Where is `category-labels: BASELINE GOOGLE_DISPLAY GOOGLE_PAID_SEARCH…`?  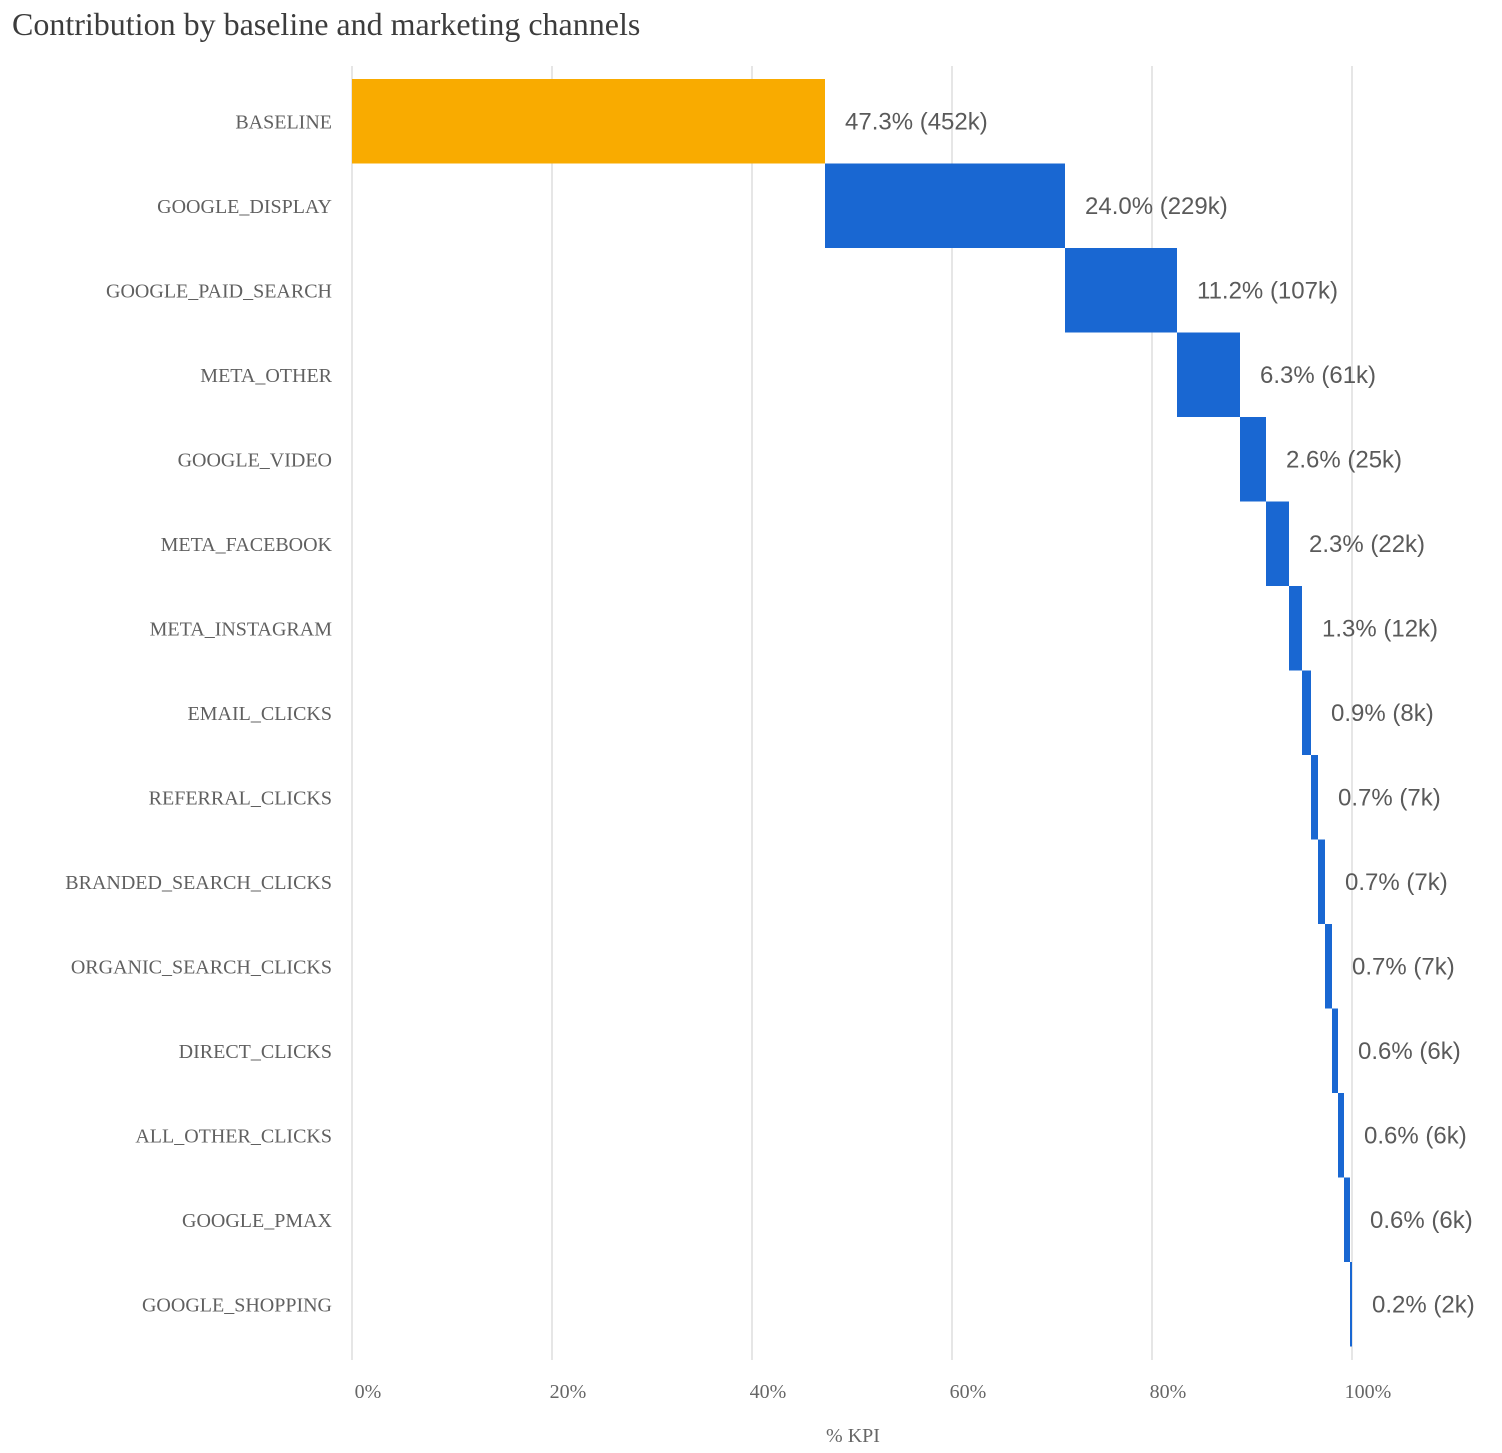 category-labels: BASELINE GOOGLE_DISPLAY GOOGLE_PAID_SEARCH… is located at coordinates (198, 713).